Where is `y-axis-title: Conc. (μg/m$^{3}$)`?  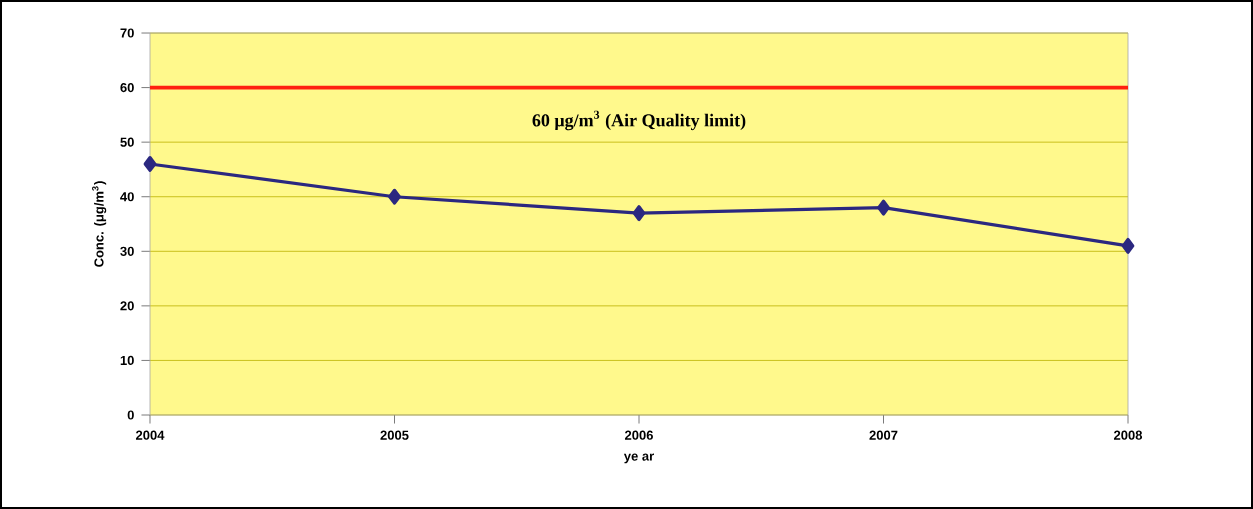
y-axis-title: Conc. (μg/m$^{3}$) is located at coordinates (99, 224).